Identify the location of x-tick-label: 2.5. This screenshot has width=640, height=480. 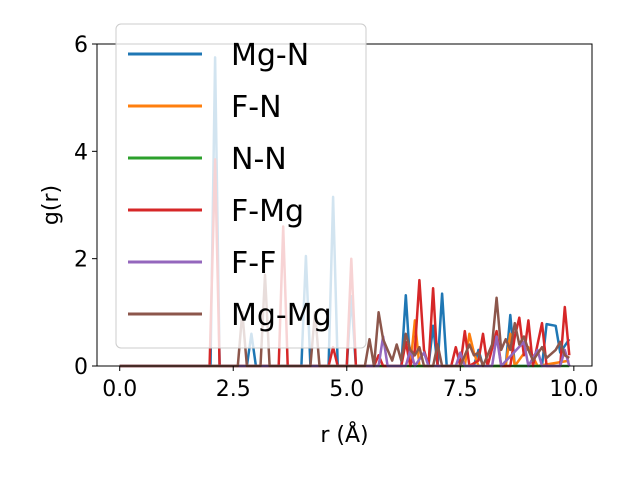
(233, 389).